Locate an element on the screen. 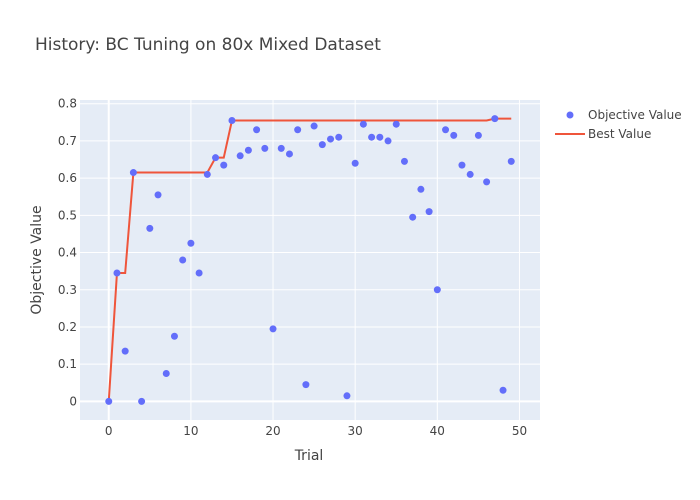 The image size is (700, 500). y-tick-label: 0.2 is located at coordinates (67, 327).